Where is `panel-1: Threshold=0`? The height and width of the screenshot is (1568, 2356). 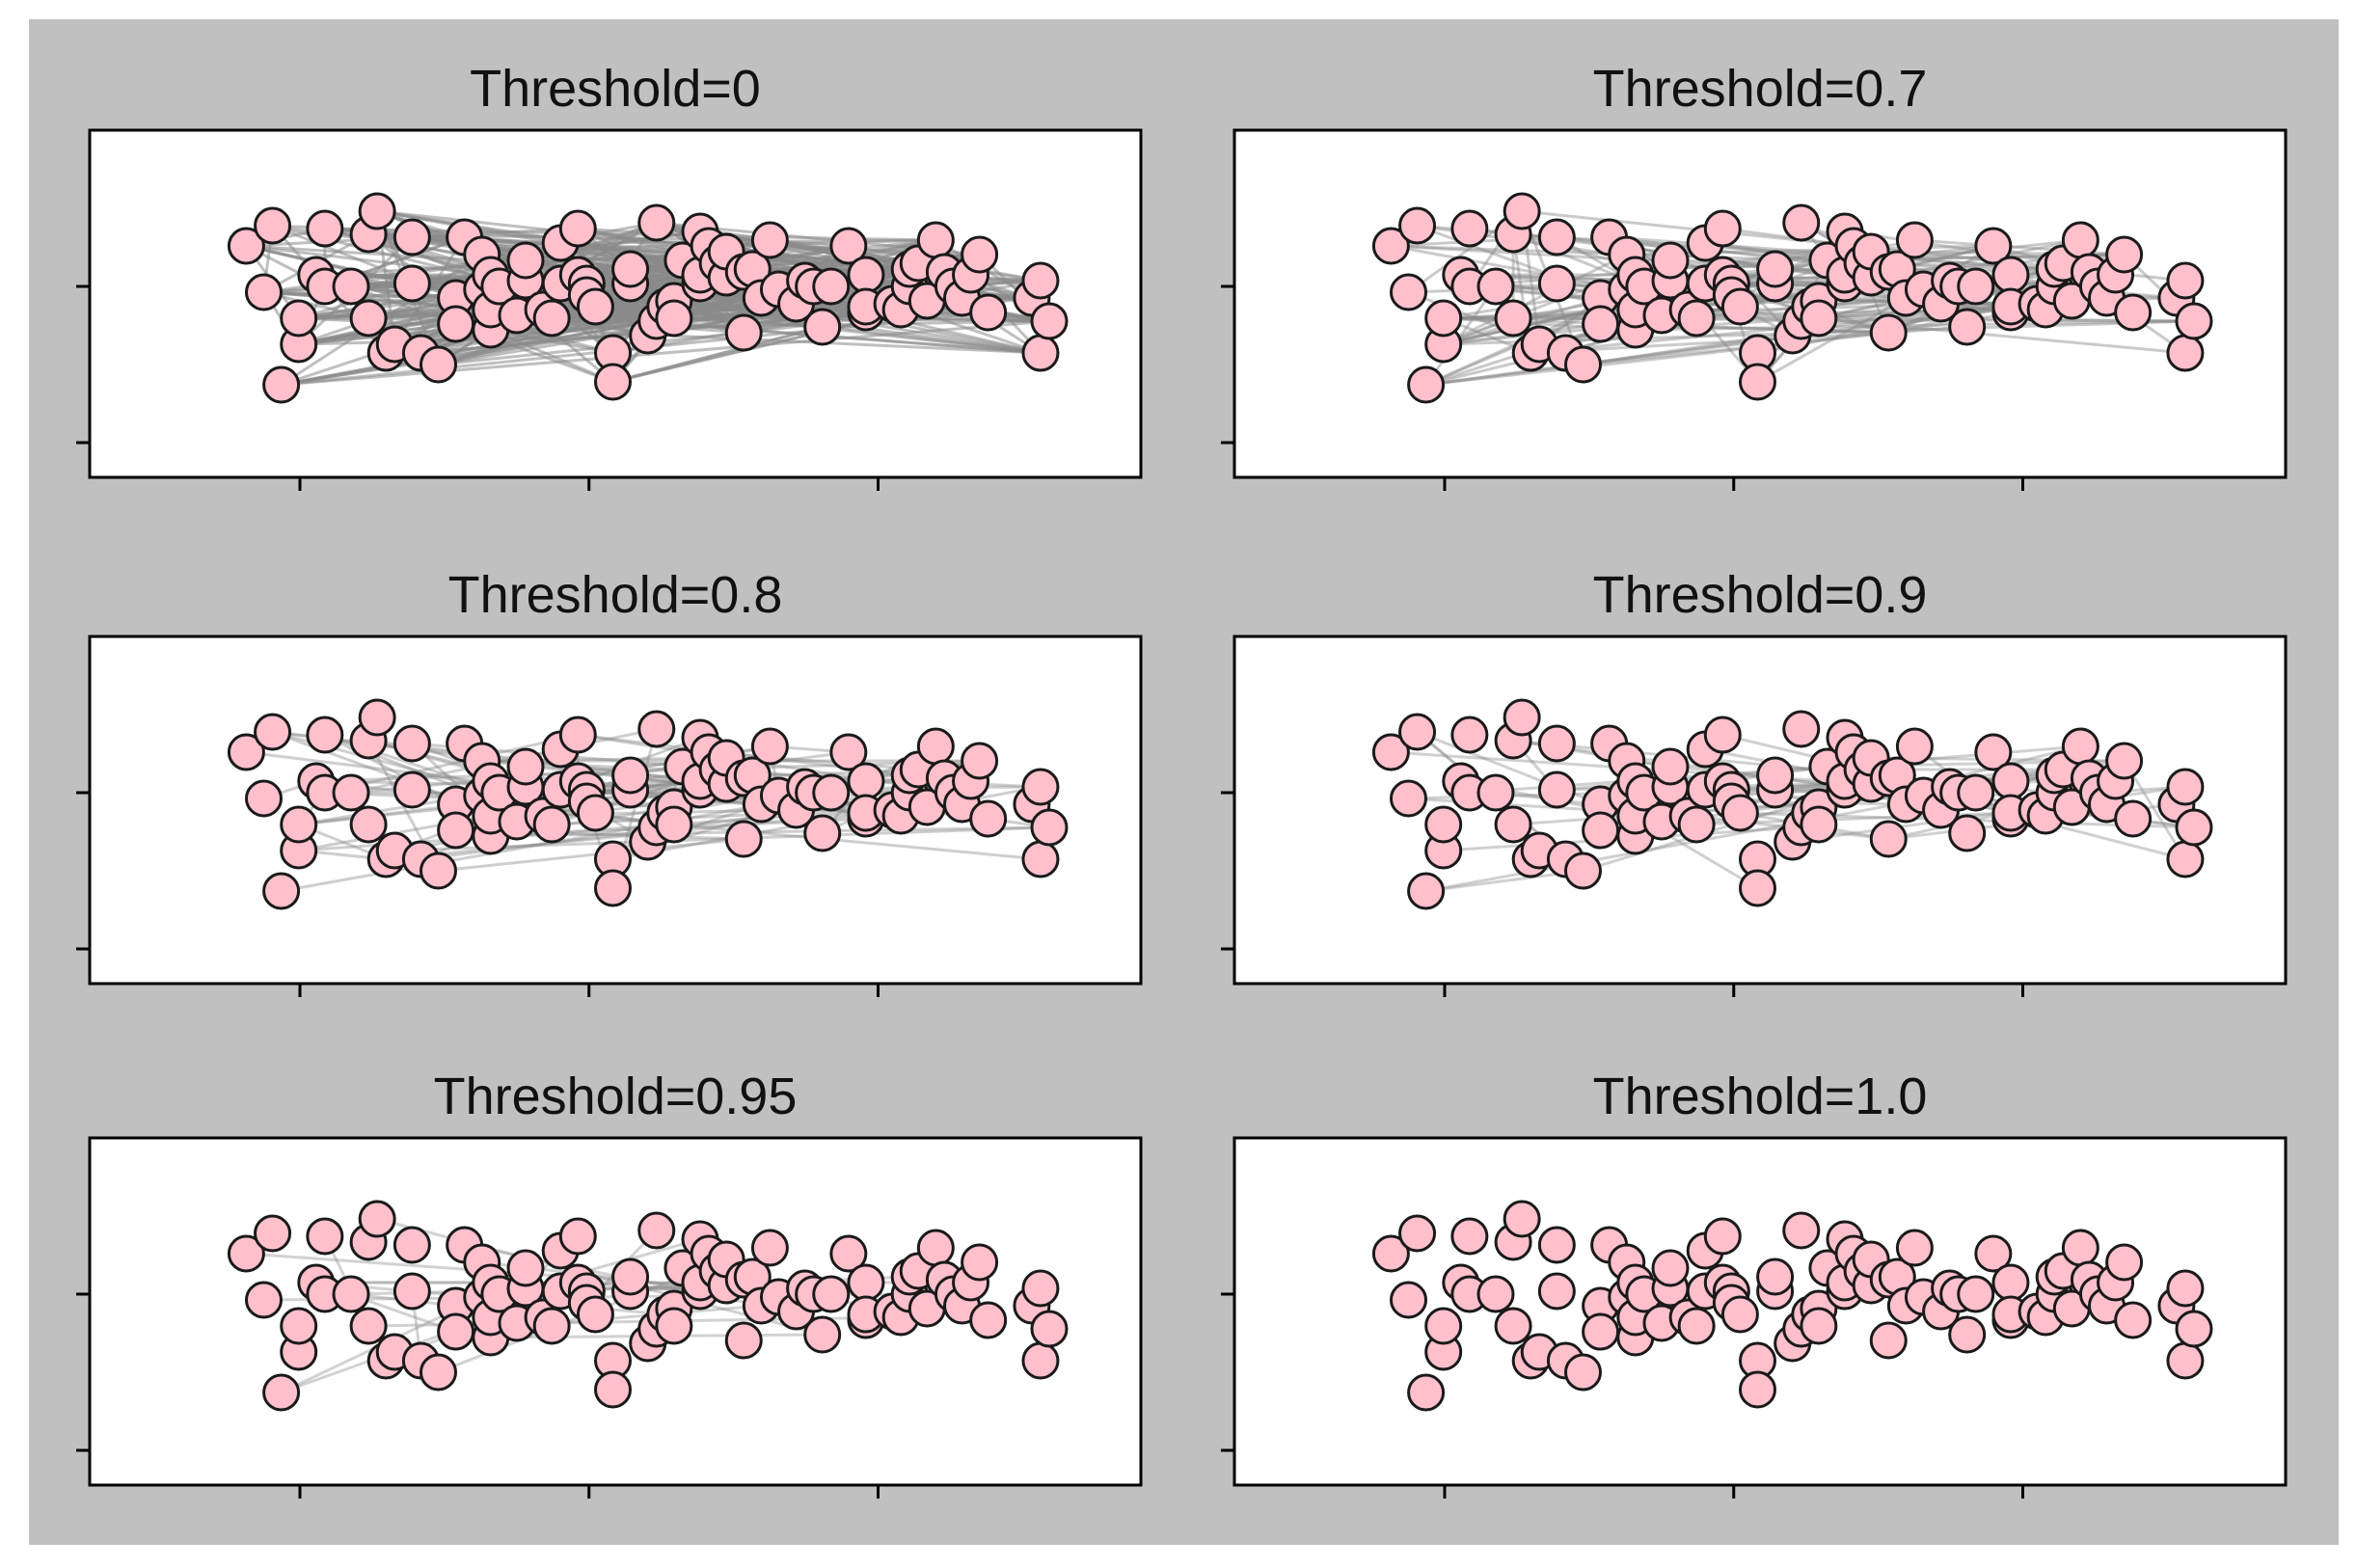
panel-1: Threshold=0 is located at coordinates (609, 276).